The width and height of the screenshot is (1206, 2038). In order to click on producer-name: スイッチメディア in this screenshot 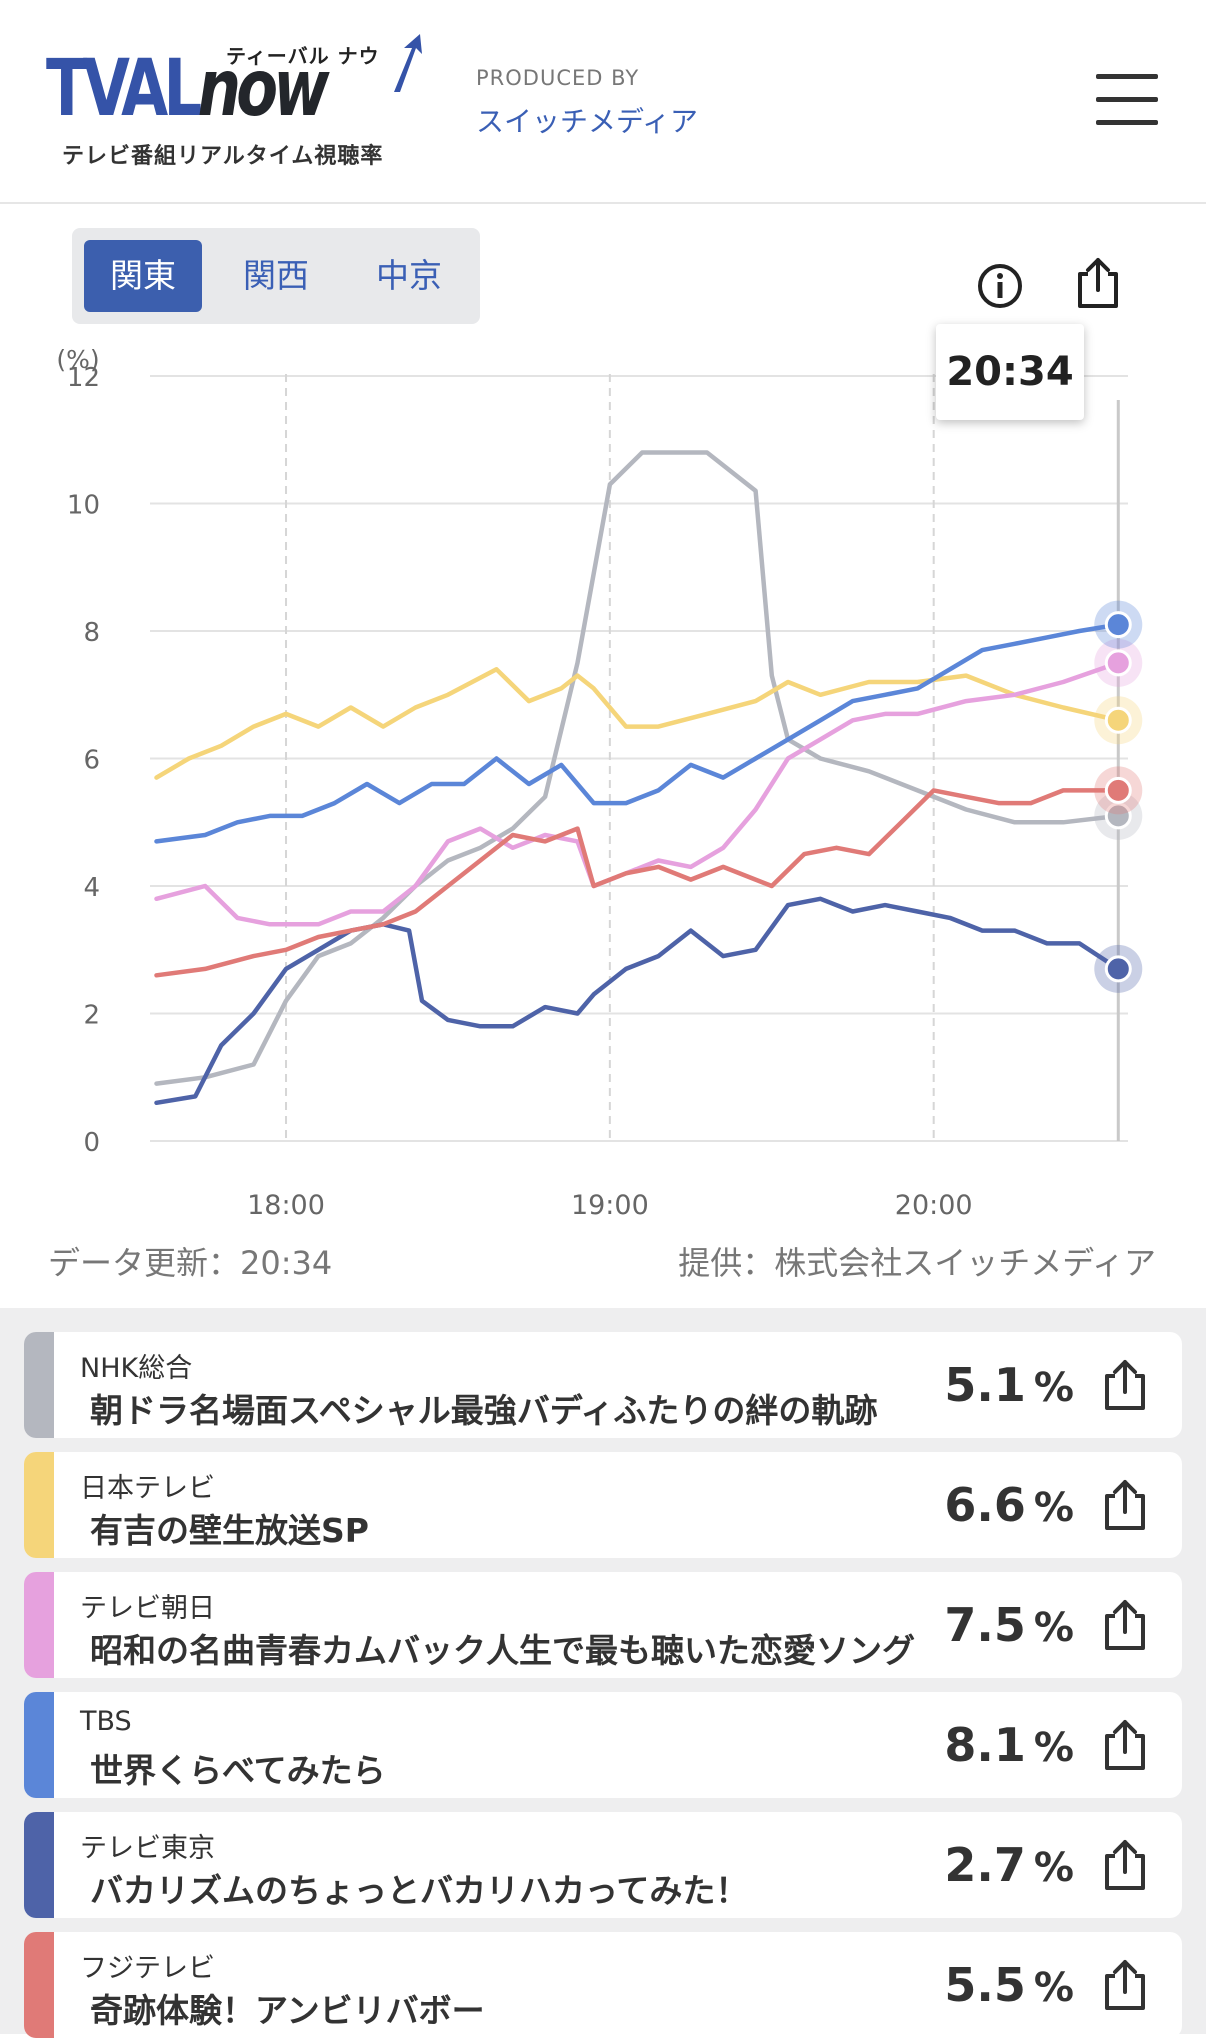, I will do `click(587, 121)`.